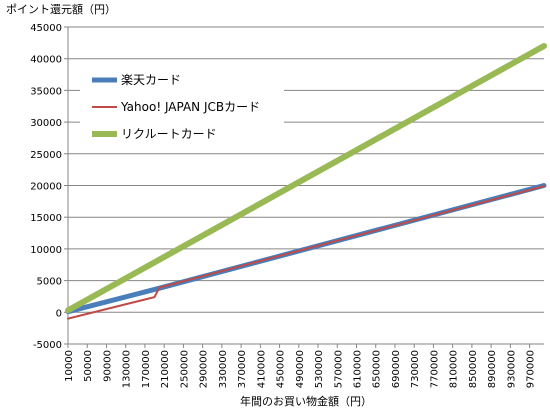 The width and height of the screenshot is (550, 413). I want to click on y-tick-label: 35000, so click(46, 91).